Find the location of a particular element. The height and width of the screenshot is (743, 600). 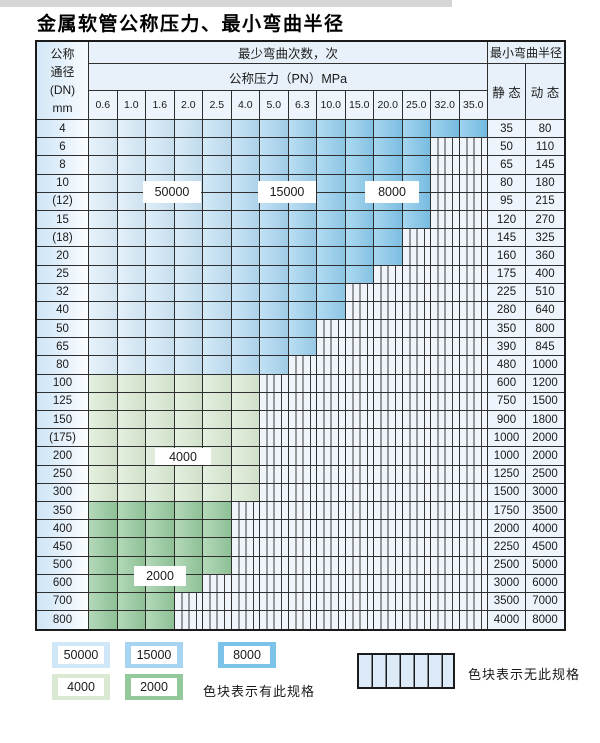

dn-cell: 32 is located at coordinates (63, 292).